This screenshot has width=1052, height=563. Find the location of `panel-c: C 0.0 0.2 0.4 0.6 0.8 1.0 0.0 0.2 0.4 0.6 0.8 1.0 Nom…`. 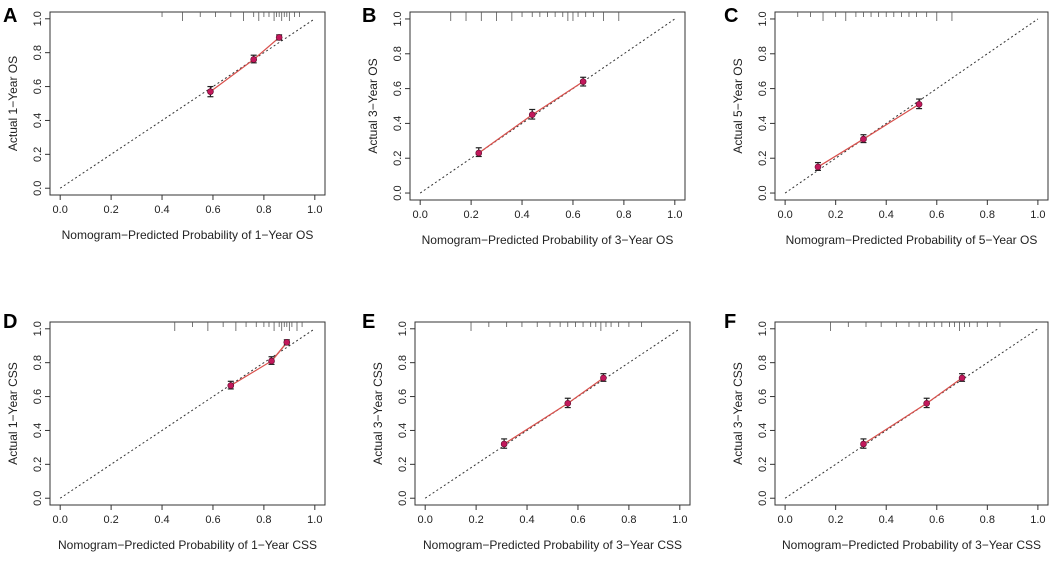

panel-c: C 0.0 0.2 0.4 0.6 0.8 1.0 0.0 0.2 0.4 0.6 0.8 1.0 Nom… is located at coordinates (886, 126).